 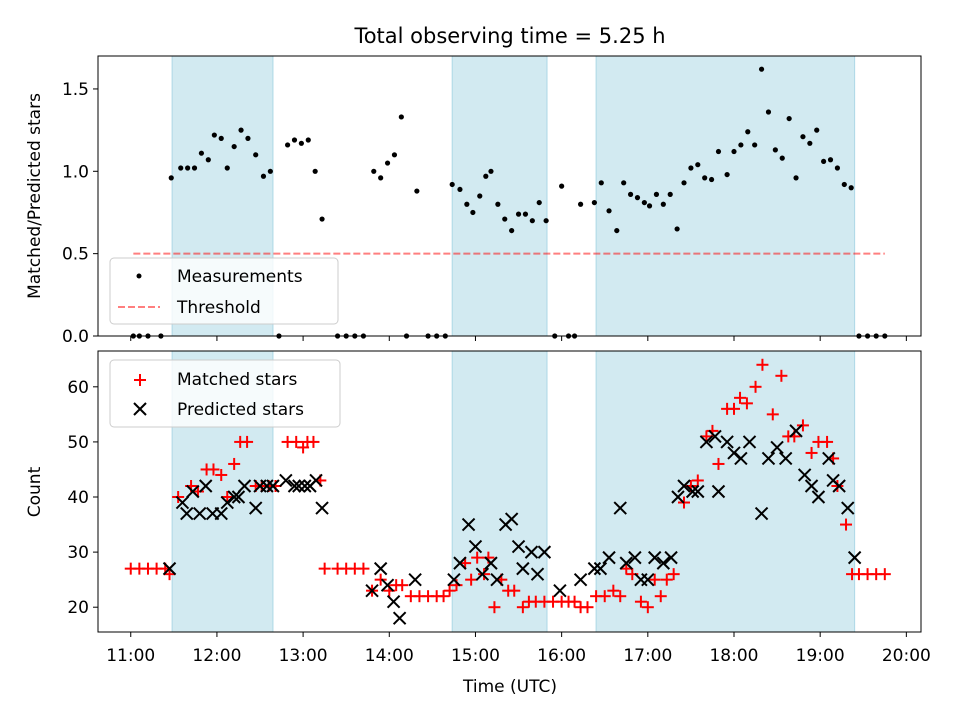 What do you see at coordinates (906, 656) in the screenshot?
I see `x-tick-label: 20:00` at bounding box center [906, 656].